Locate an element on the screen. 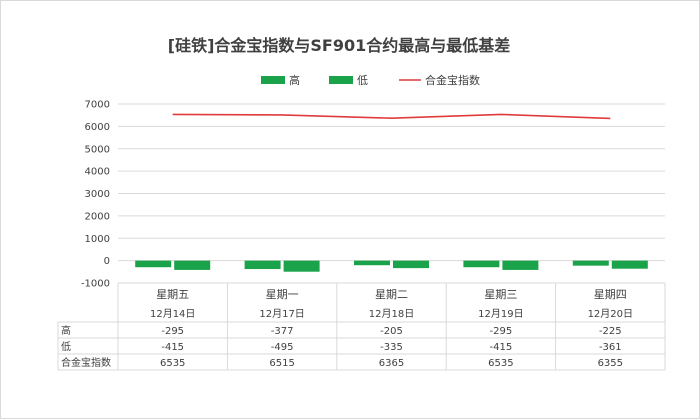 The height and width of the screenshot is (420, 700). y-tick-label: 2000 is located at coordinates (97, 216).